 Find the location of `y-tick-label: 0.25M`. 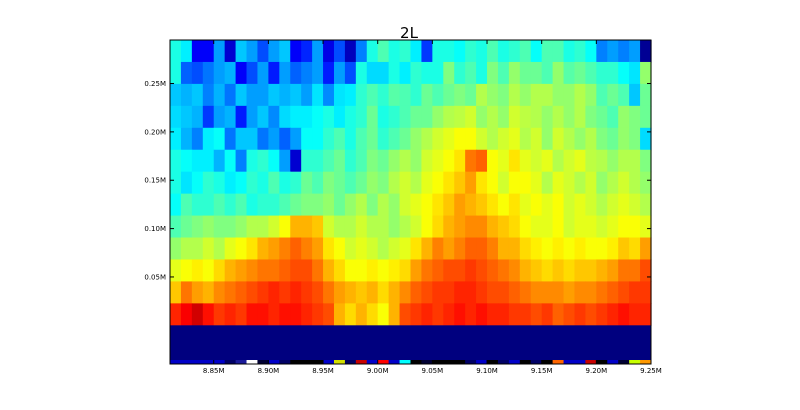

y-tick-label: 0.25M is located at coordinates (155, 84).